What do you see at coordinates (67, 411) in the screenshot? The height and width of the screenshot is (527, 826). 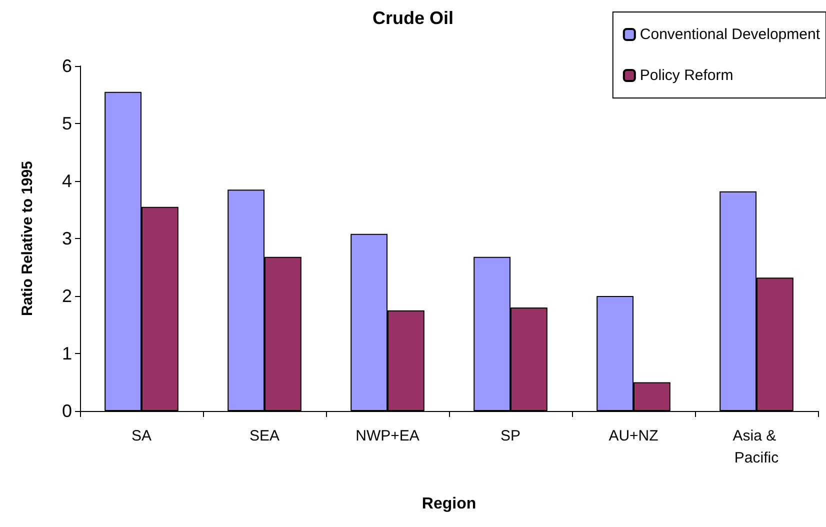 I see `y-tick-label: 0` at bounding box center [67, 411].